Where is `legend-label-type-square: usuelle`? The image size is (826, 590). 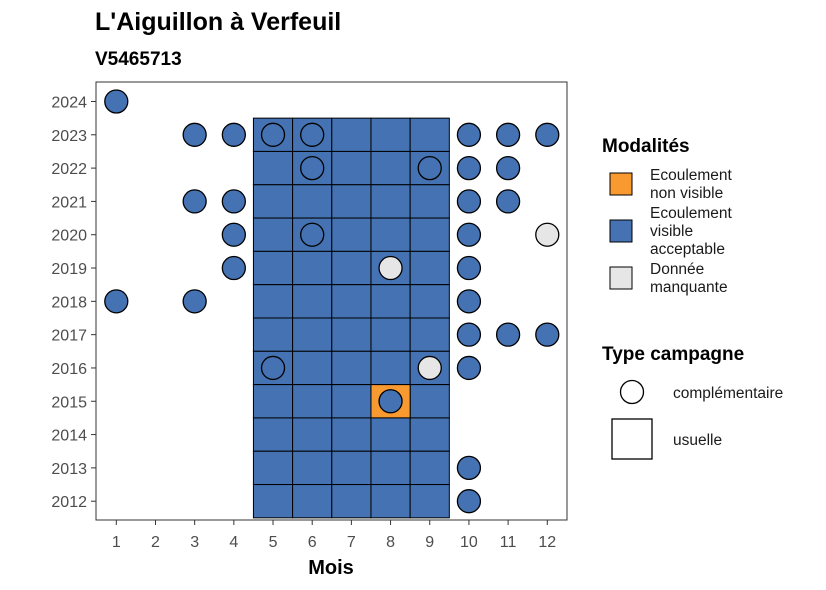
legend-label-type-square: usuelle is located at coordinates (697, 440).